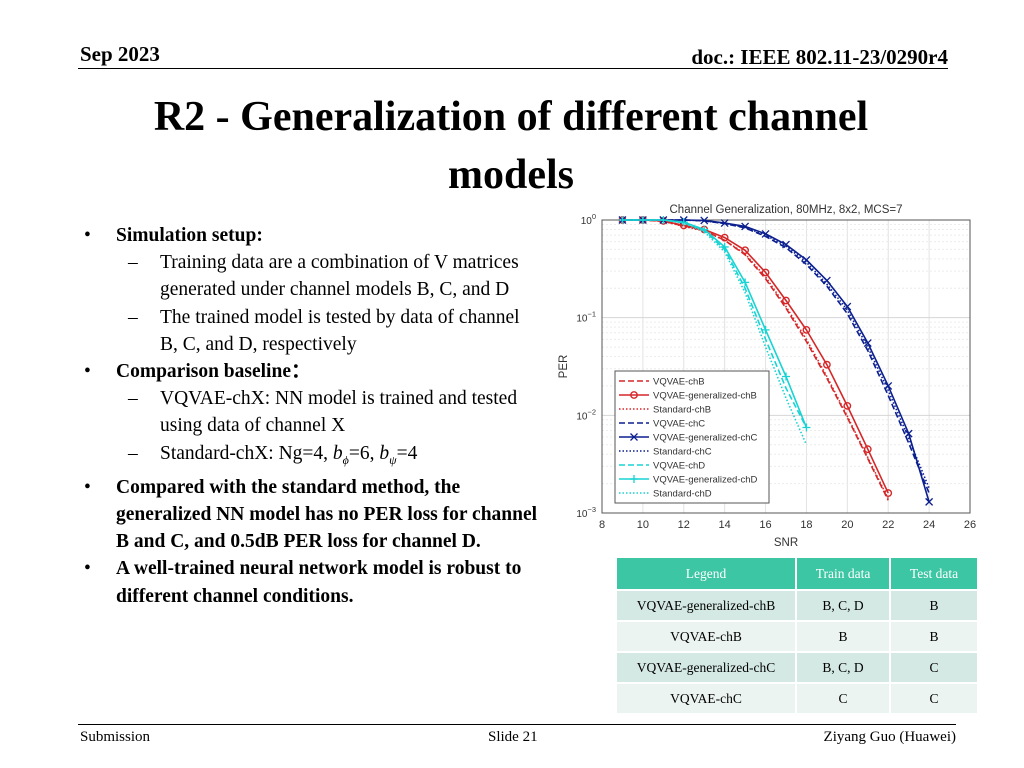 This screenshot has width=1024, height=768. What do you see at coordinates (189, 235) in the screenshot?
I see `bullet-text: Simulation setup:` at bounding box center [189, 235].